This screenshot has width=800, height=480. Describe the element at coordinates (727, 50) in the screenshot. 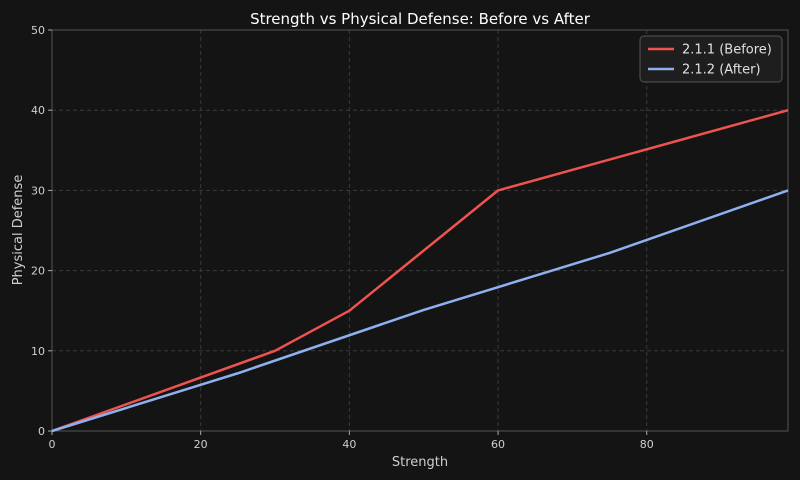

I see `legend-label: 2.1.1 (Before)` at that location.